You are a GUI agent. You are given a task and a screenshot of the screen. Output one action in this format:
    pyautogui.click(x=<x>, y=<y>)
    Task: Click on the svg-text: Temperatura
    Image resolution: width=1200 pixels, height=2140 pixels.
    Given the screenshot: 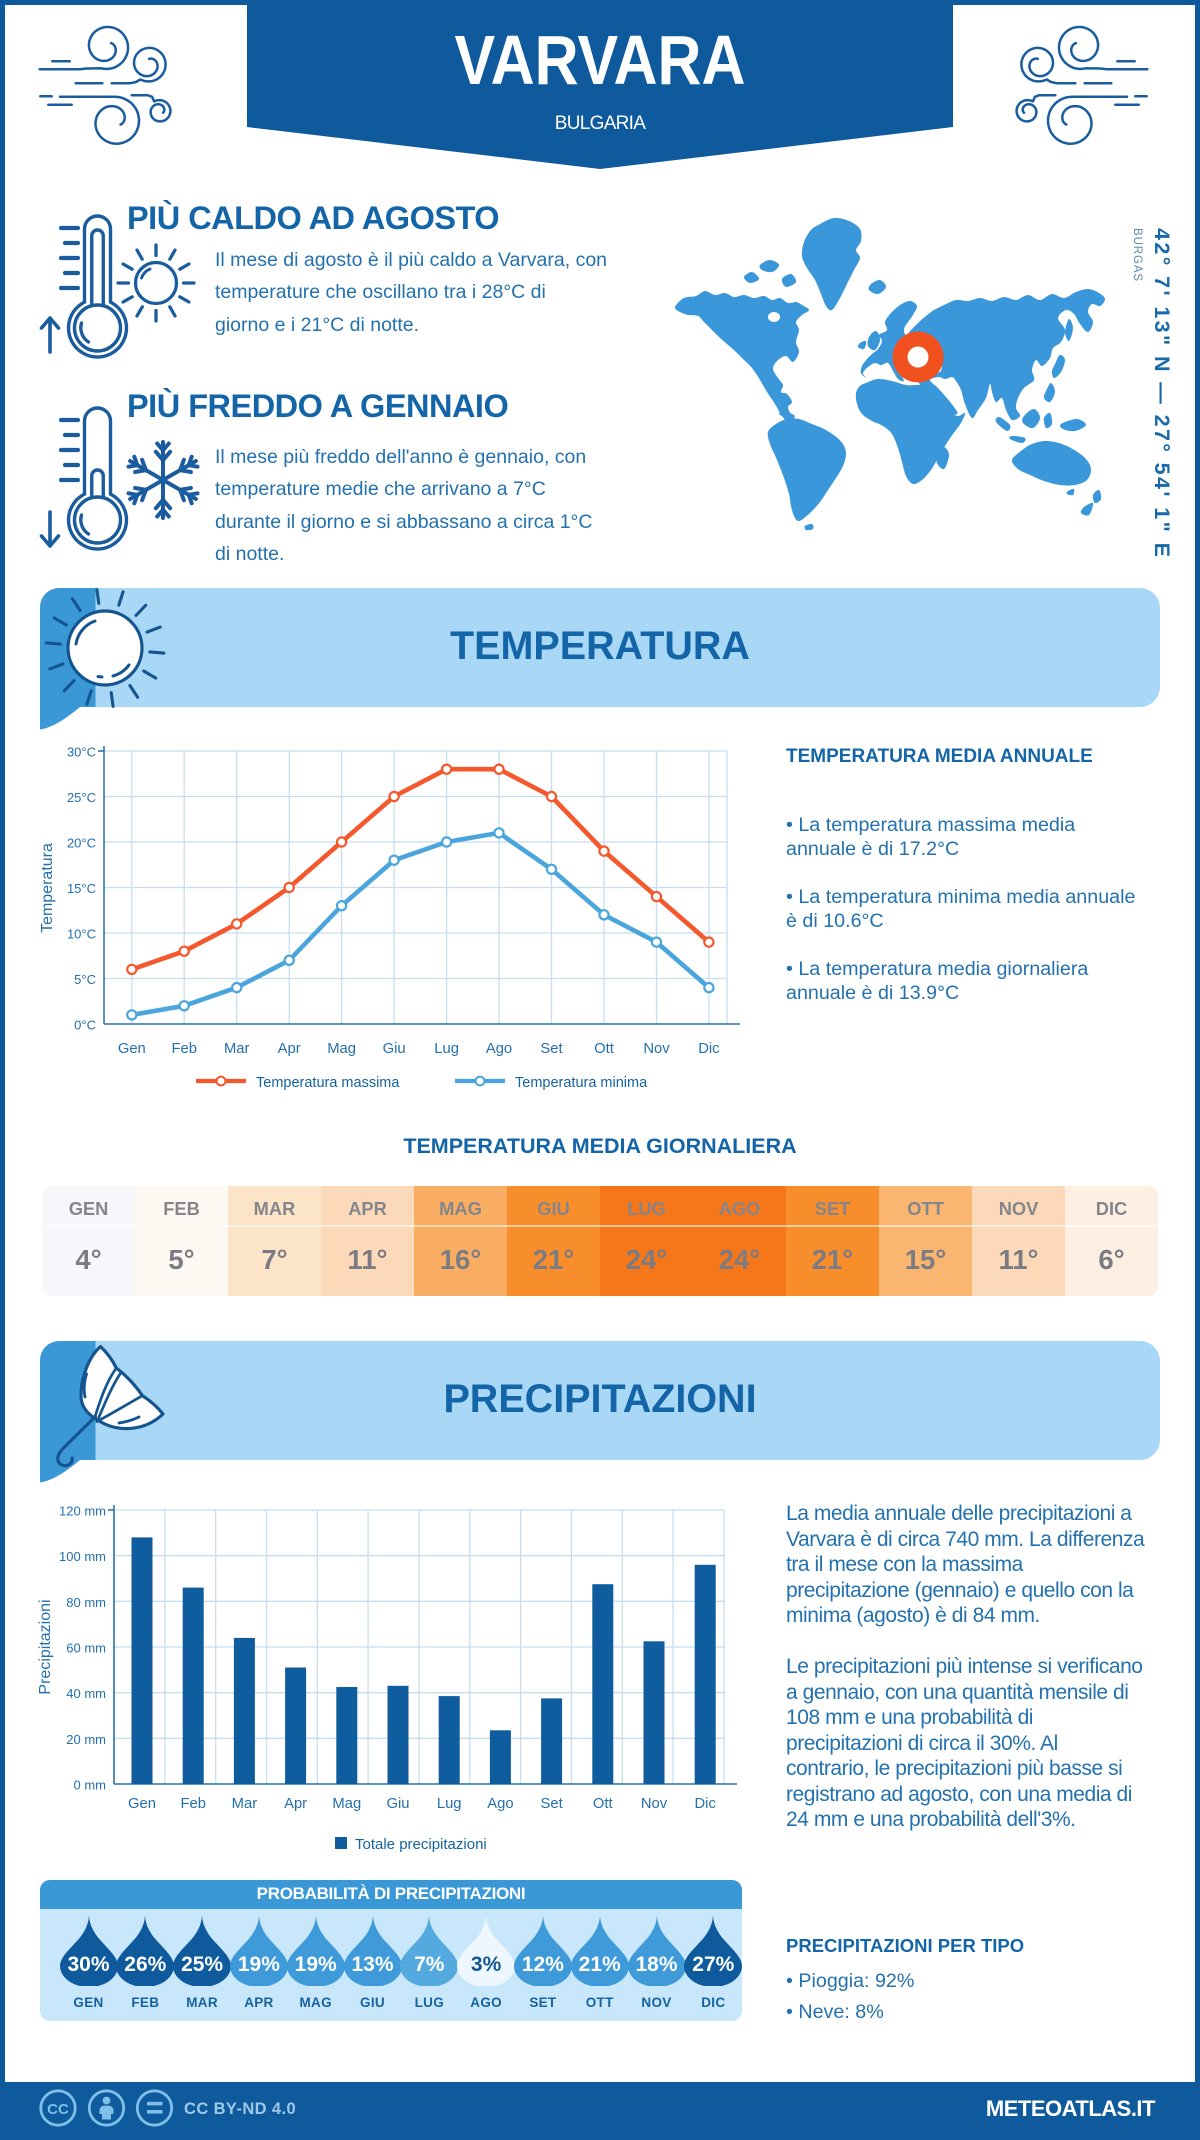 What is the action you would take?
    pyautogui.click(x=47, y=888)
    